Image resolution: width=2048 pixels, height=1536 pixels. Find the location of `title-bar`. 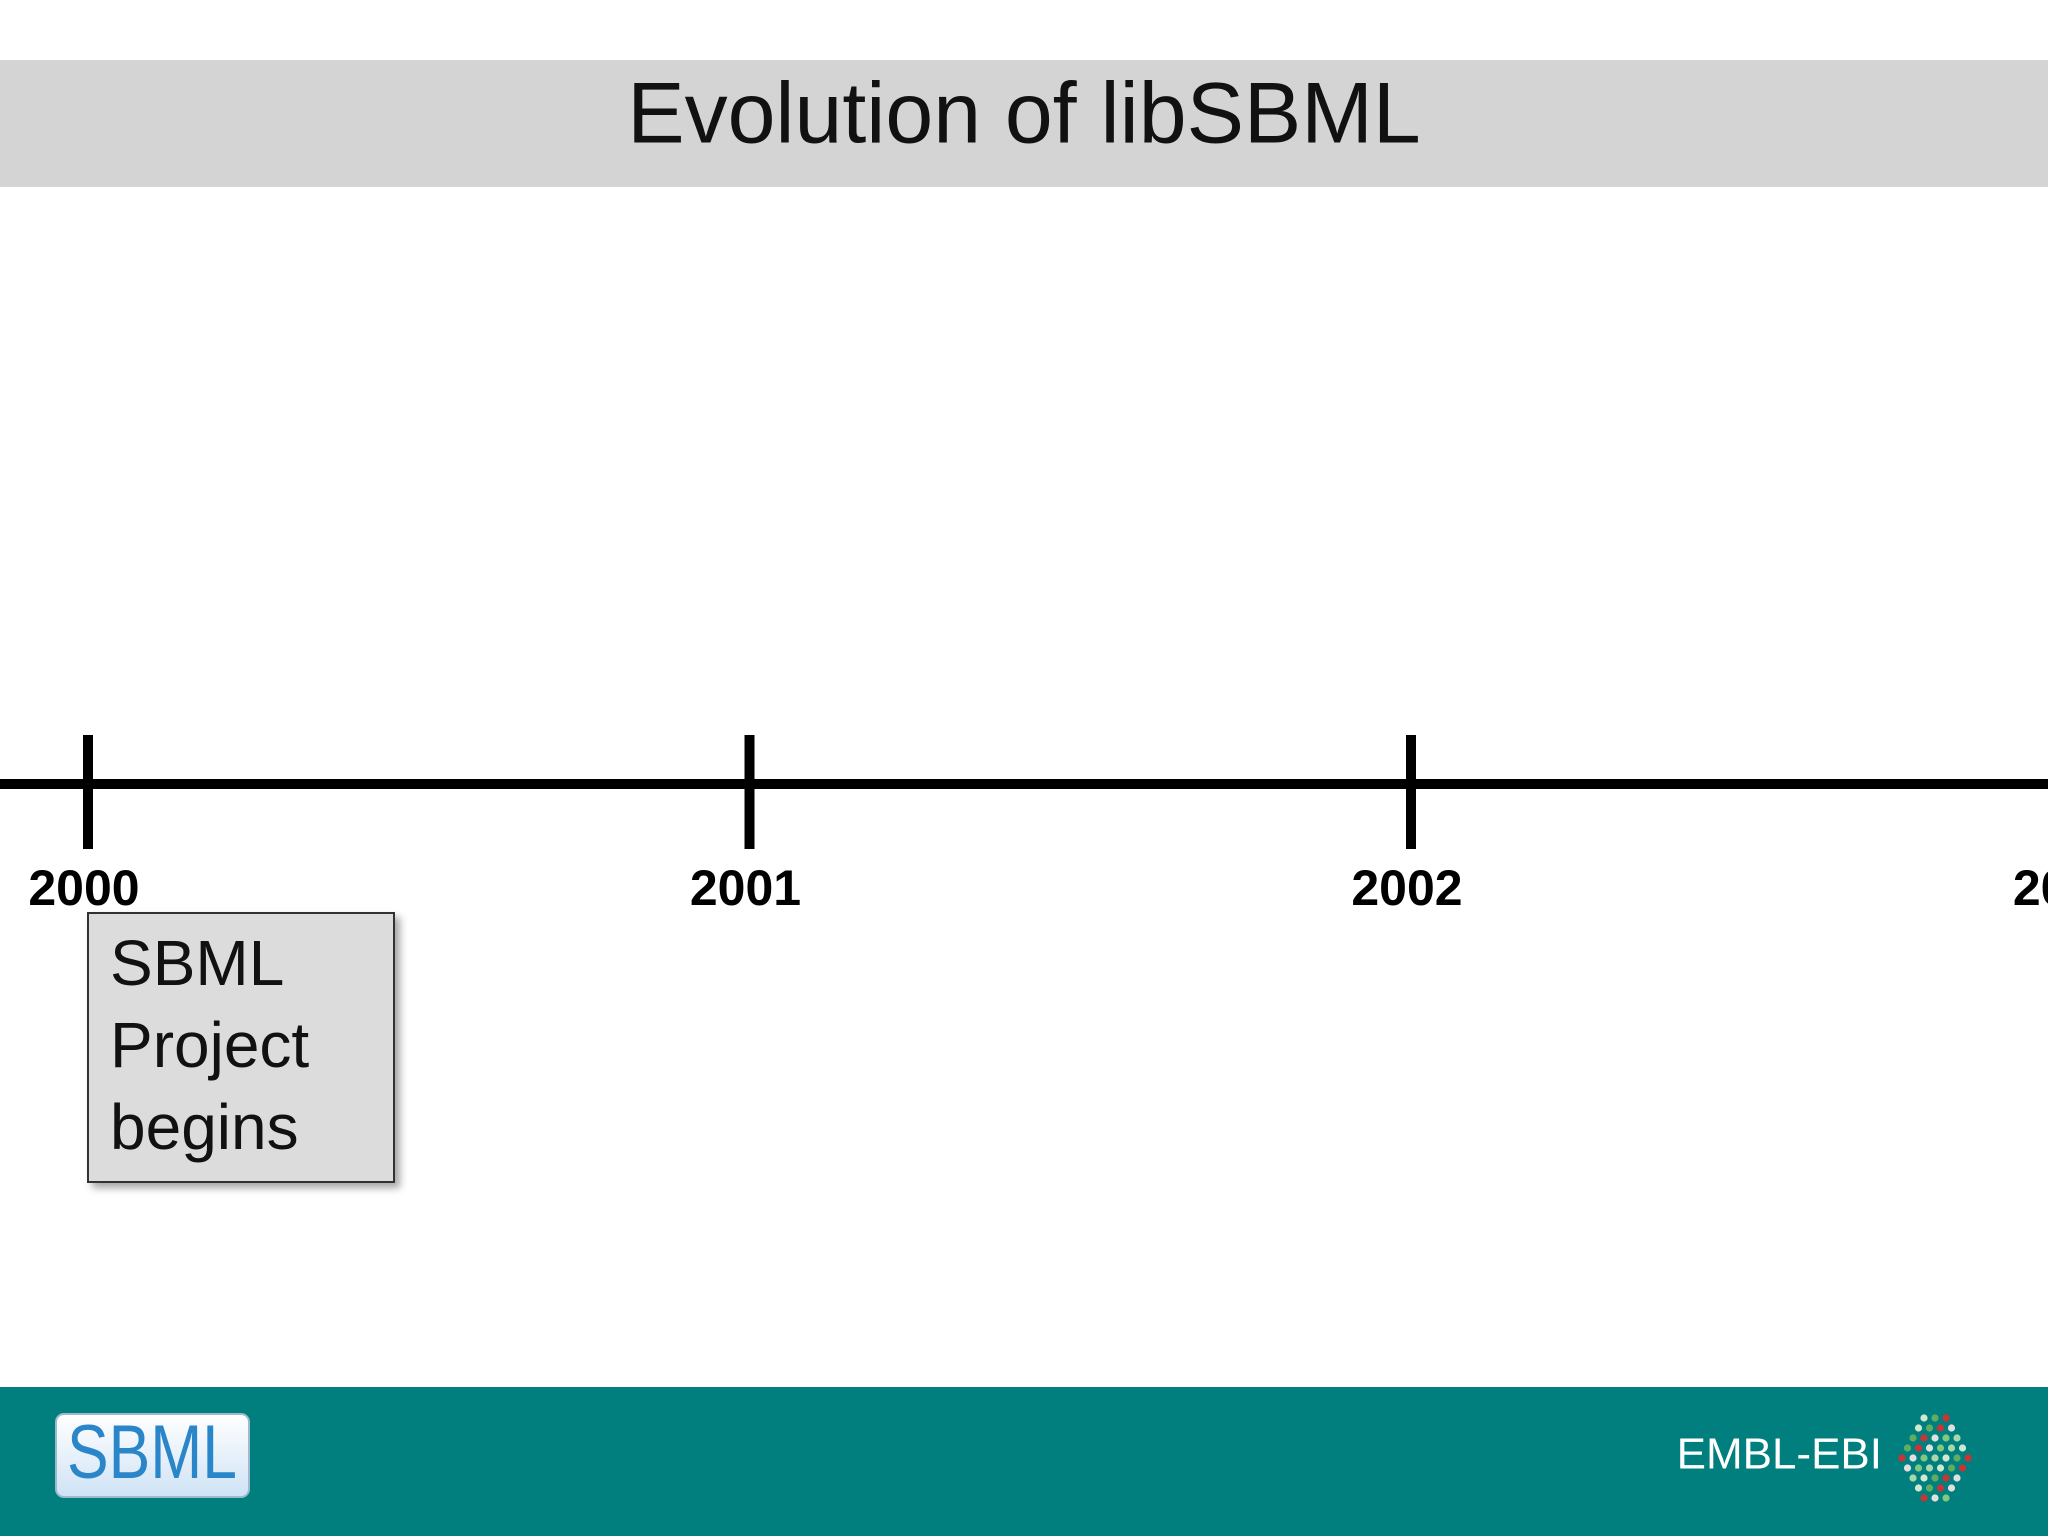

title-bar is located at coordinates (1024, 123).